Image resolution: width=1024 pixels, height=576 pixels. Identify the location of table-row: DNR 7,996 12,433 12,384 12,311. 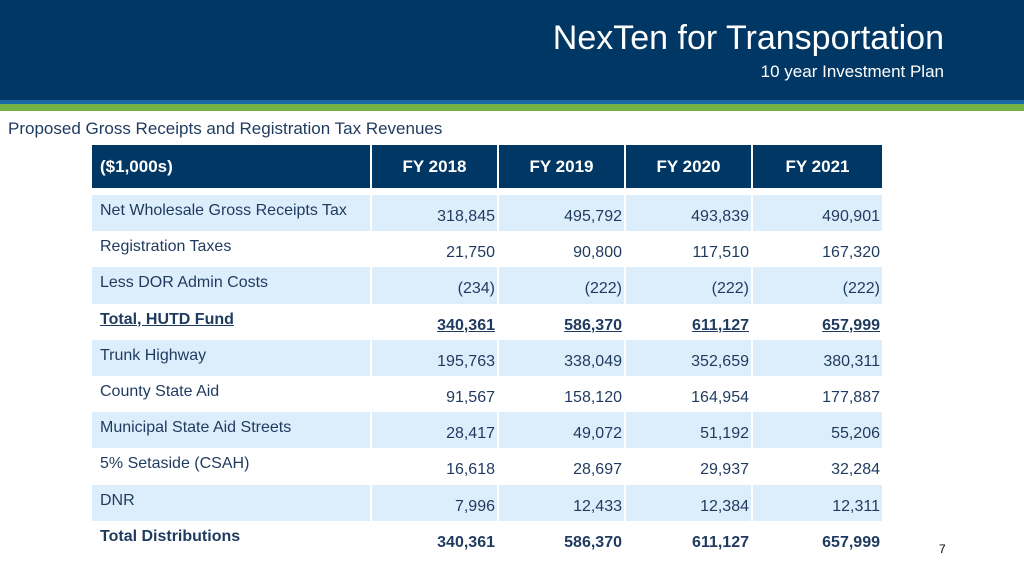
(487, 502).